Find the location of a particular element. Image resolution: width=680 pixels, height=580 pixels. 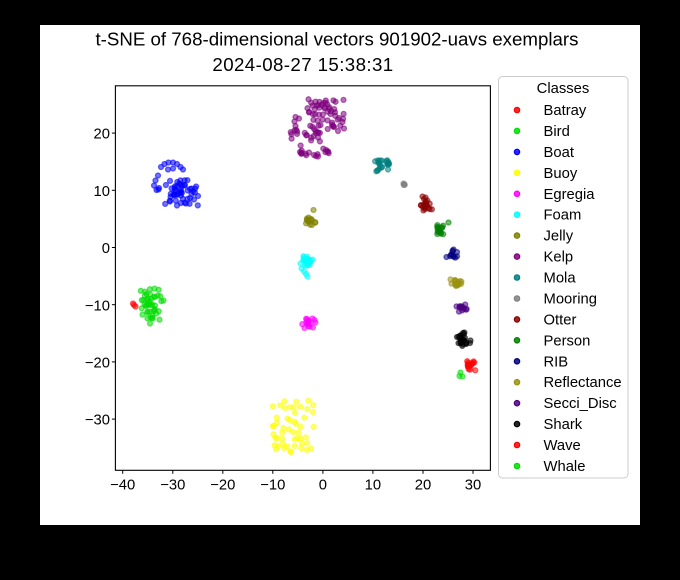

svg-text: Kelp is located at coordinates (559, 258).